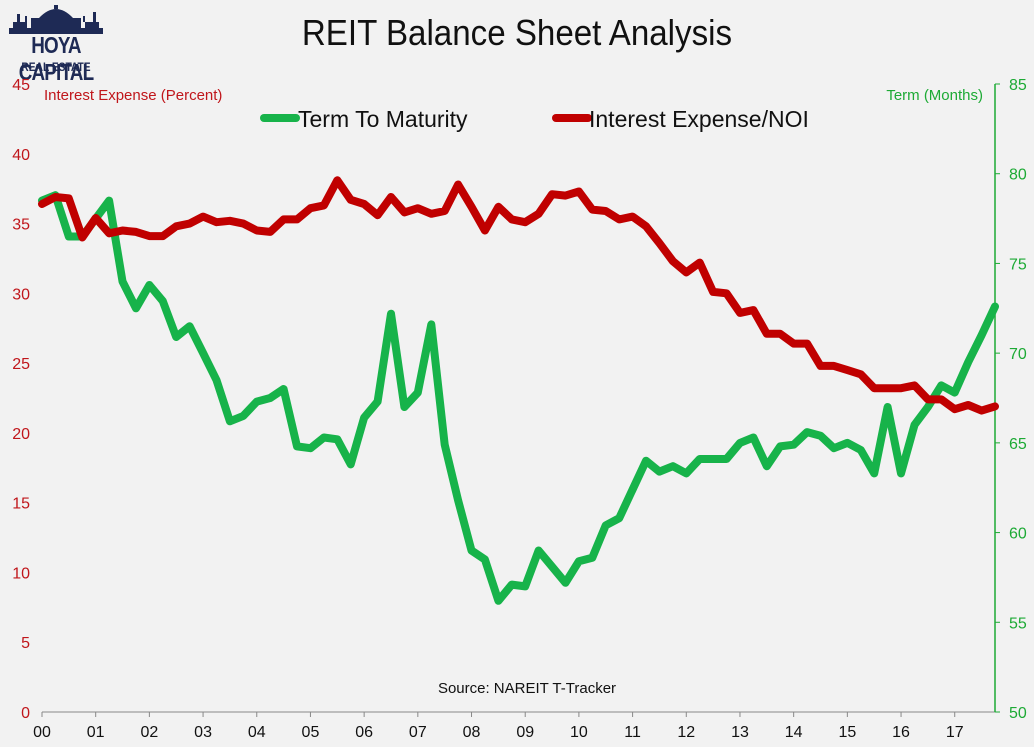 The image size is (1034, 747). I want to click on legend: Term To Maturity Interest Expense/NOI, so click(534, 119).